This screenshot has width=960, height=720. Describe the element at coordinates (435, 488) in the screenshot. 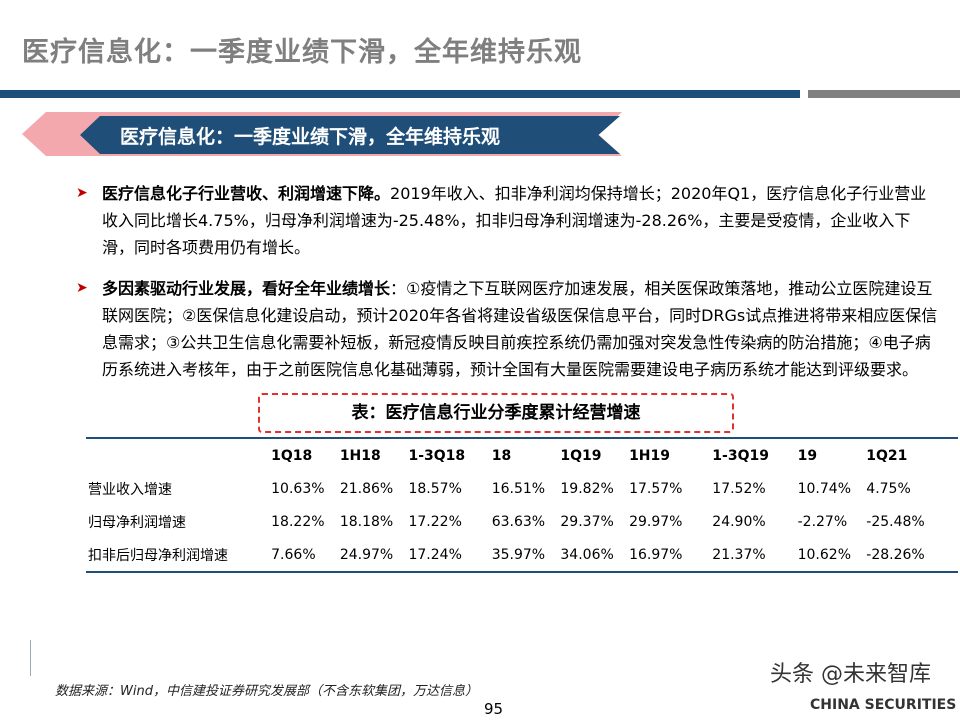

I see `table-cell: 18.57%` at that location.